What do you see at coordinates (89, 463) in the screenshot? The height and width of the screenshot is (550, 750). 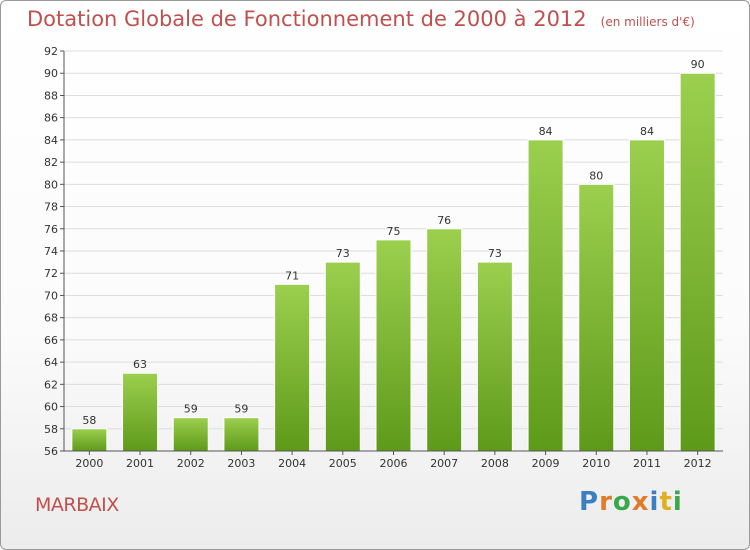 I see `x-tick-label: 2000` at bounding box center [89, 463].